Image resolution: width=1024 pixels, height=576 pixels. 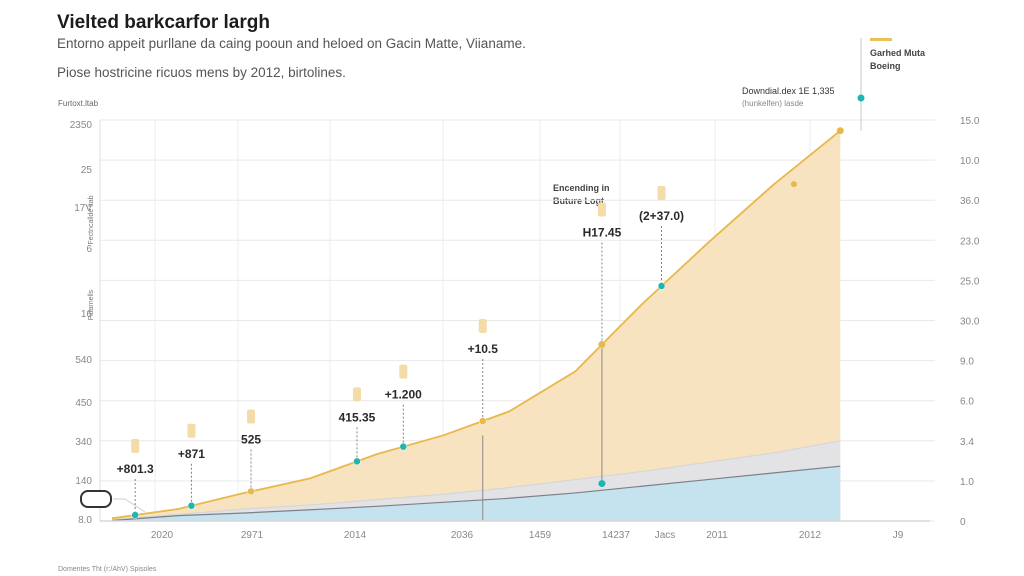 I want to click on legend-swatch, so click(x=881, y=39).